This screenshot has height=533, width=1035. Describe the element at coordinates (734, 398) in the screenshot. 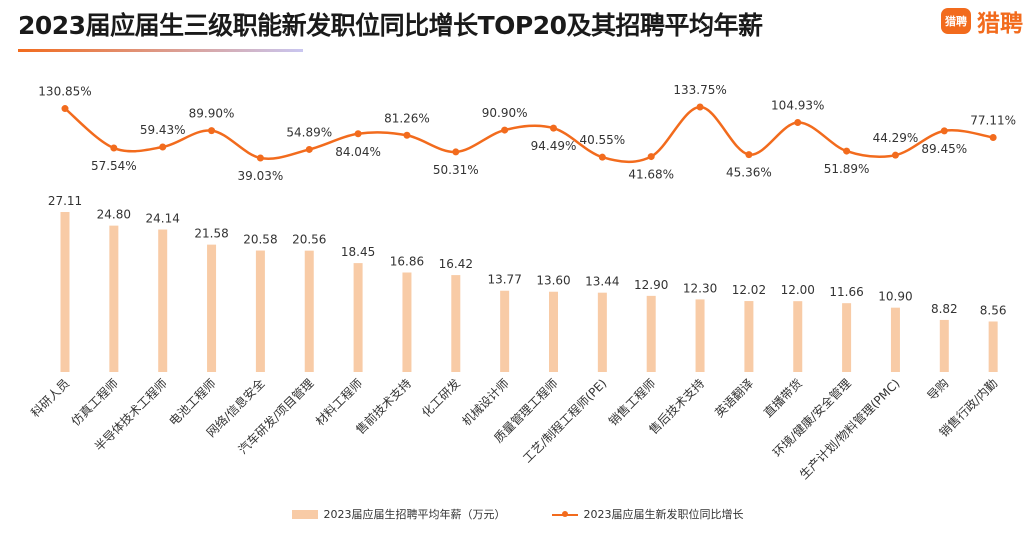

I see `category-label-14: 英语翻译` at that location.